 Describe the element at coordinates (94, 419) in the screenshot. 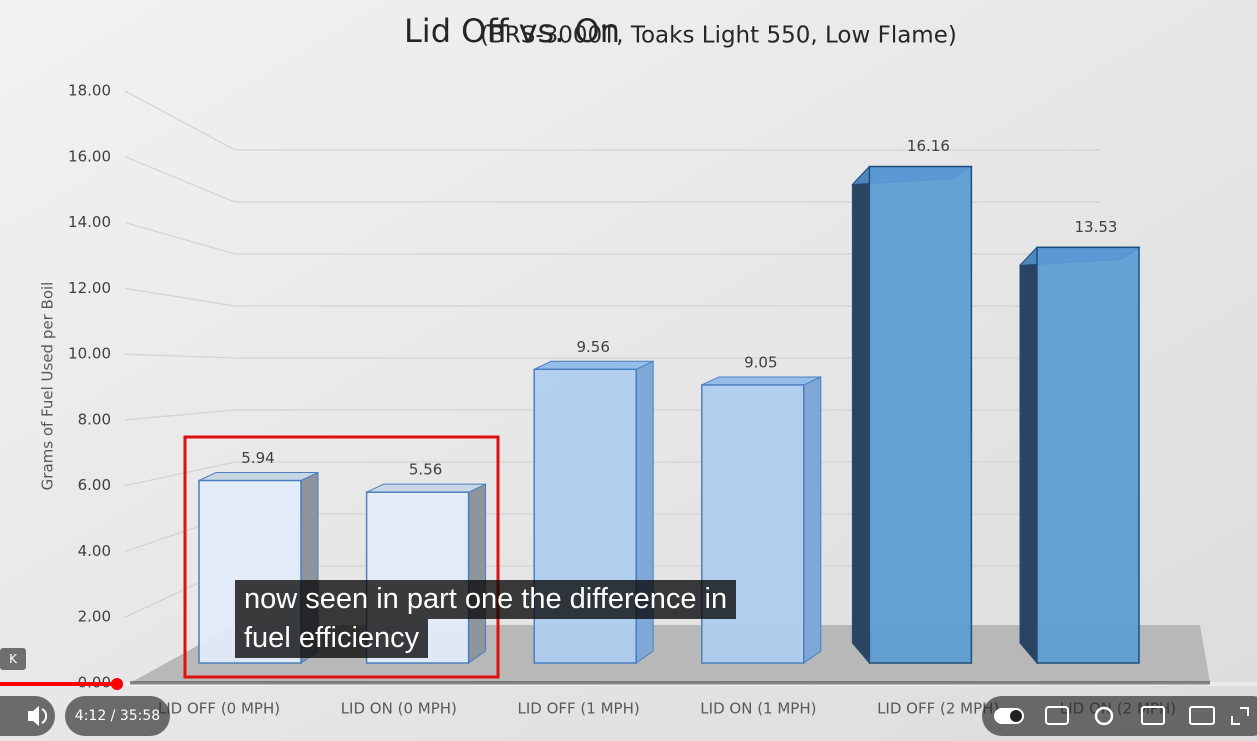

I see `y-tick-label: 8.00` at that location.